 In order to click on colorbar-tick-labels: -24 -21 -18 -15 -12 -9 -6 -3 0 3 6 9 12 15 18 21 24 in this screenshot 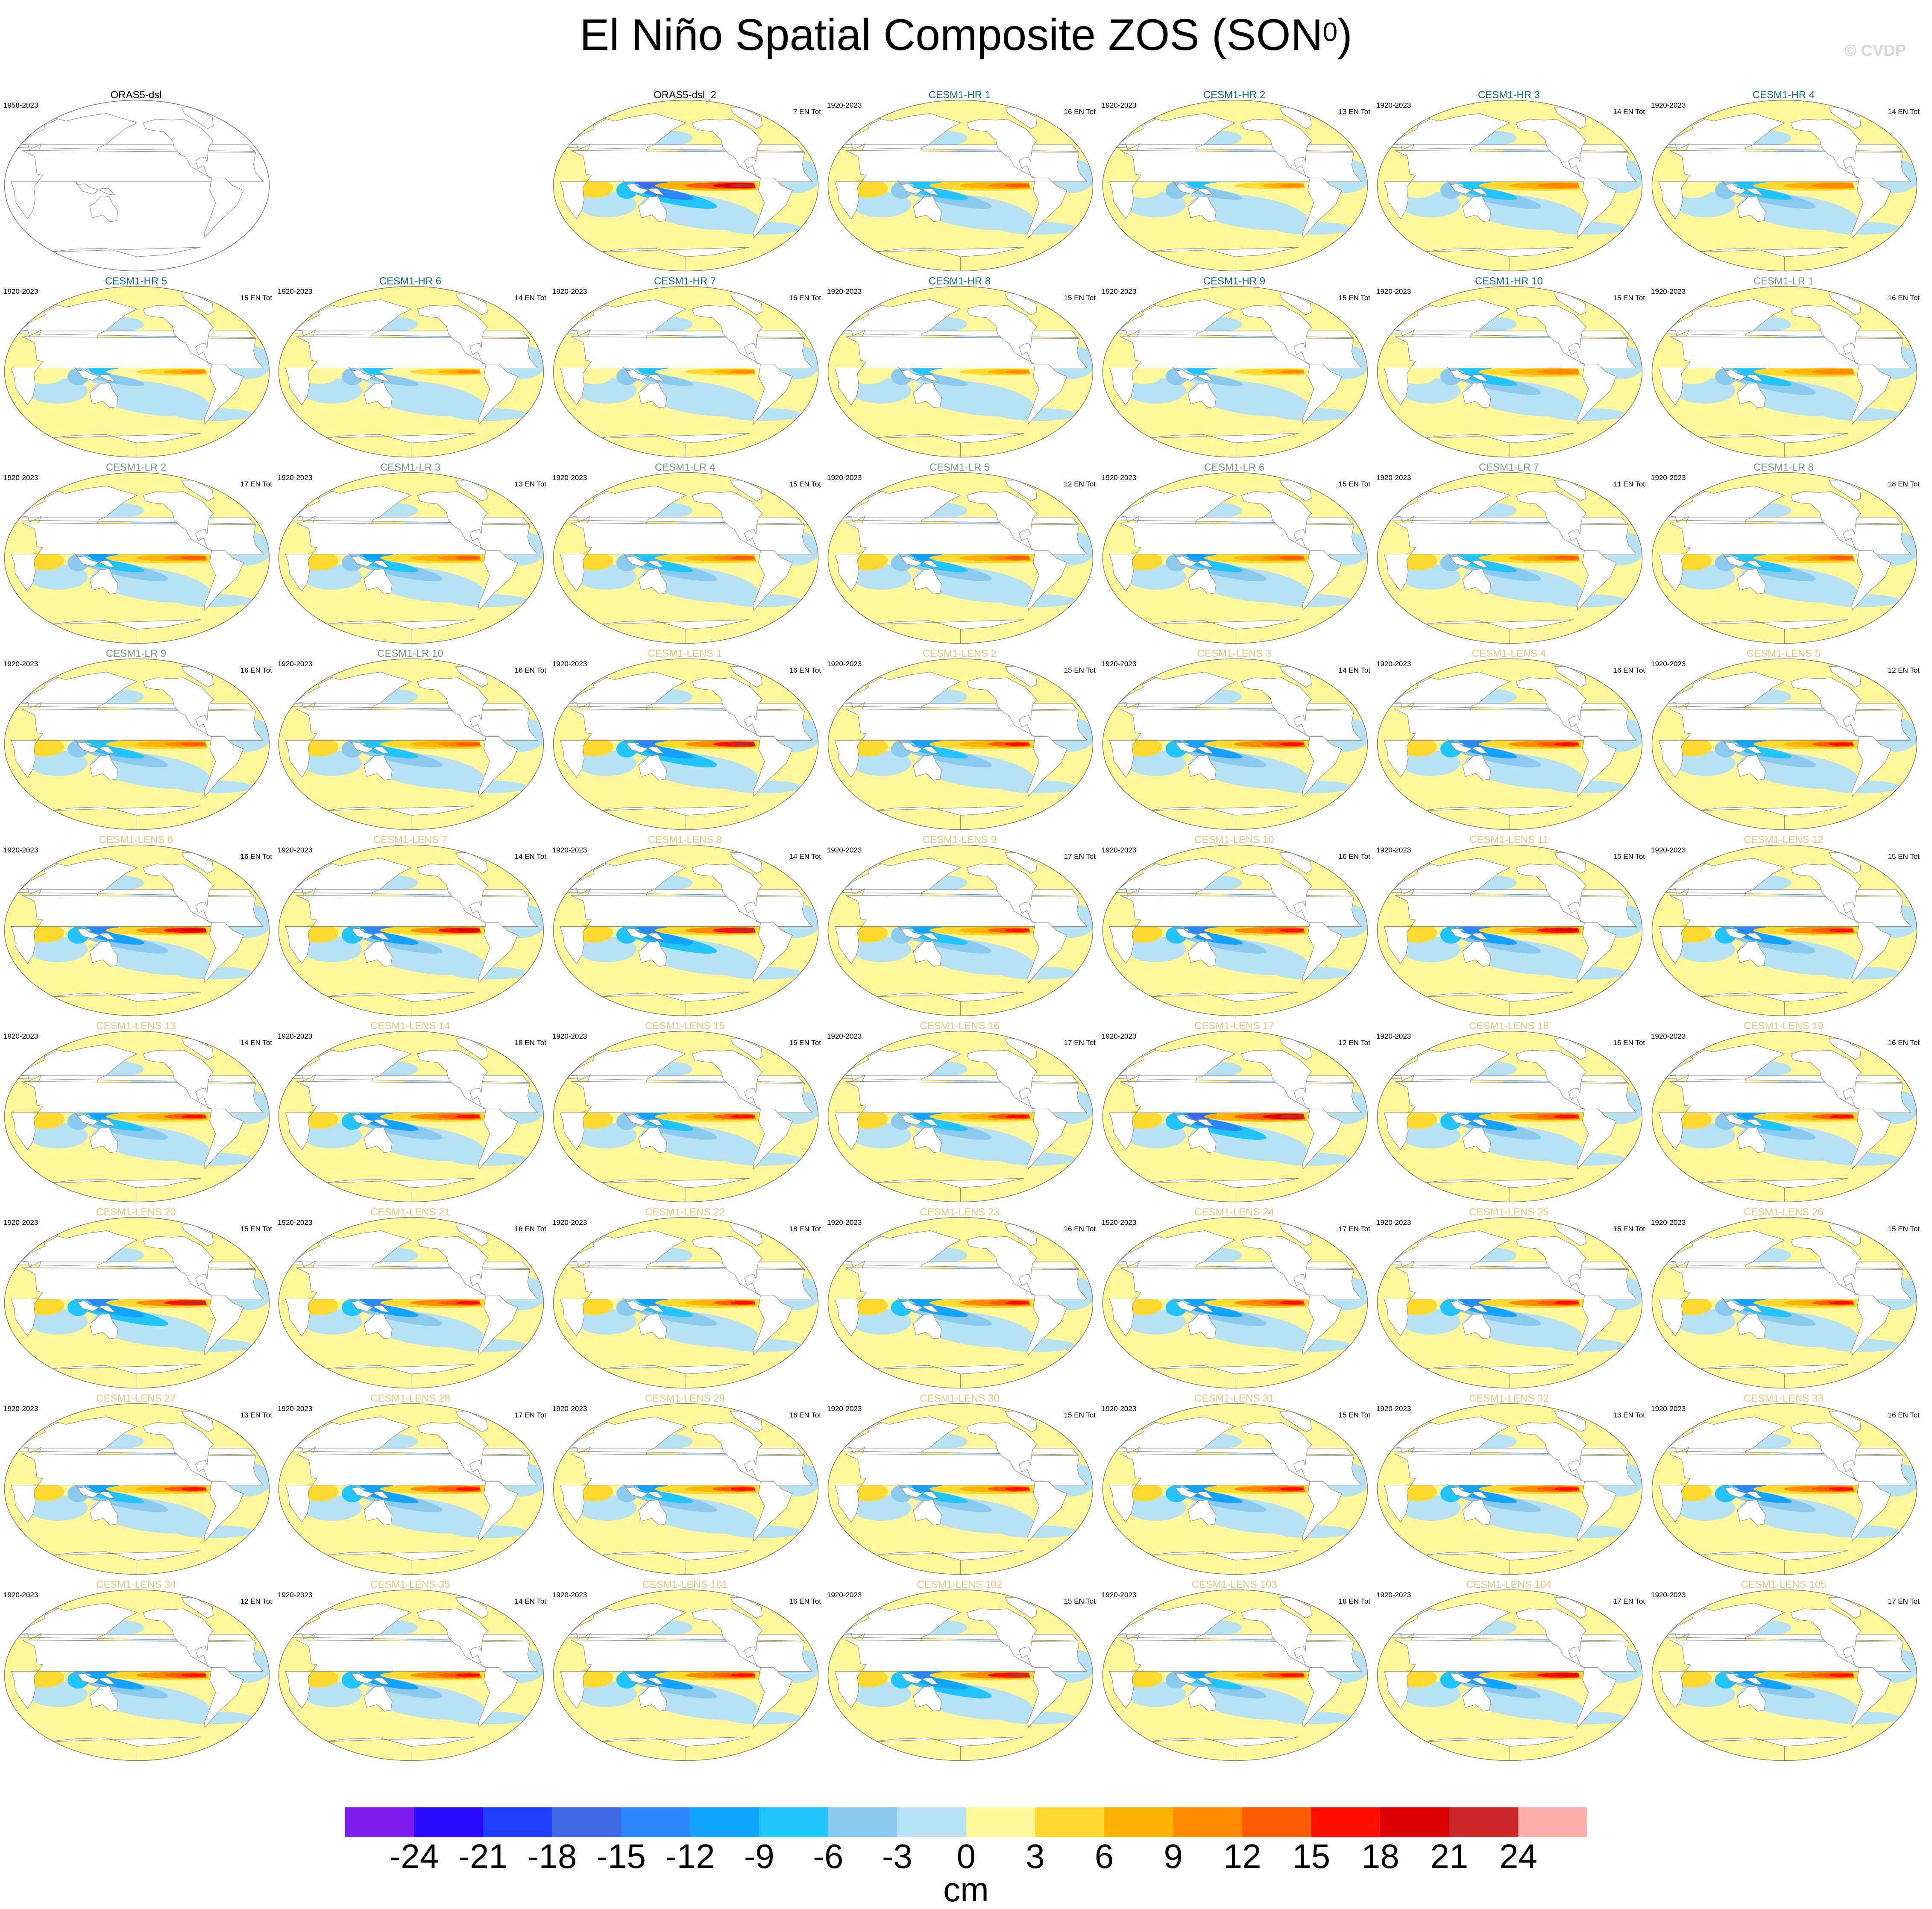, I will do `click(966, 1857)`.